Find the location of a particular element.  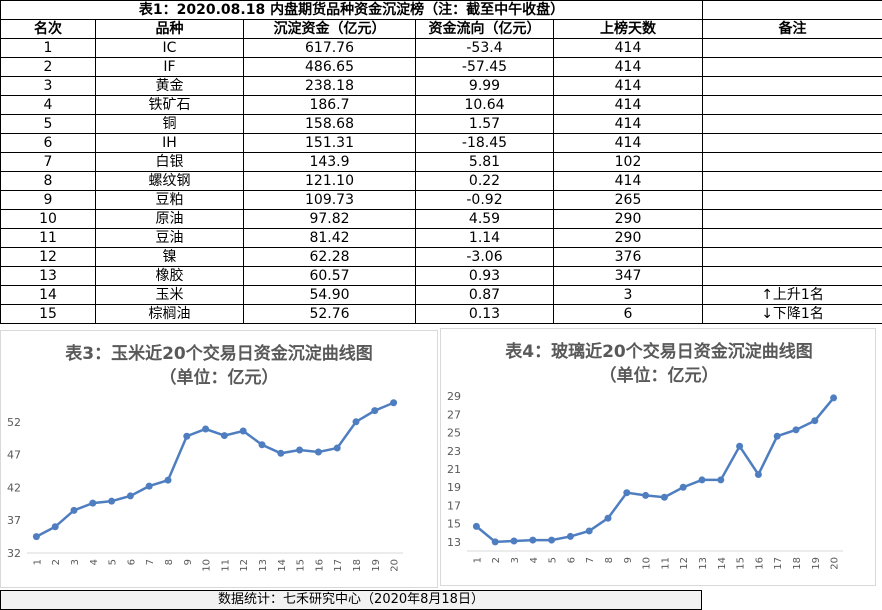

x-tick-label: 12 is located at coordinates (684, 563).